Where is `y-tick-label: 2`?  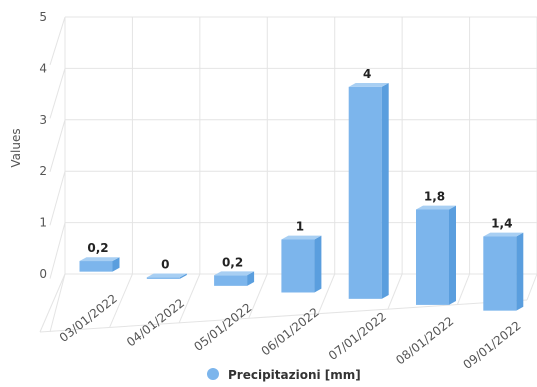
y-tick-label: 2 is located at coordinates (43, 171).